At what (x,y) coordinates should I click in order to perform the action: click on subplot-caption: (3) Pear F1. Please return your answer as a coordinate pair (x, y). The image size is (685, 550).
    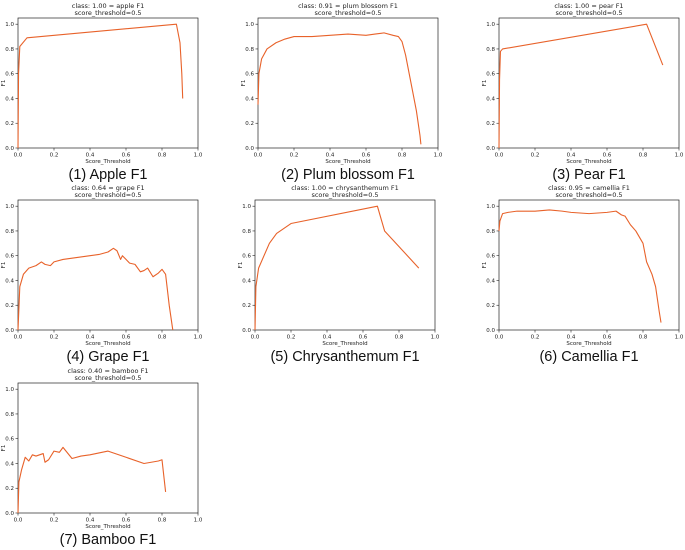
    Looking at the image, I should click on (588, 175).